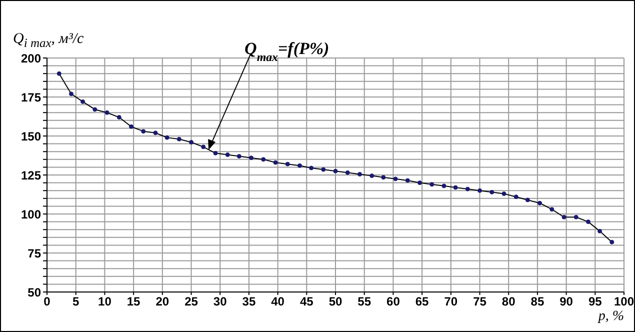 Image resolution: width=635 pixels, height=332 pixels. I want to click on x-tick-label: 95, so click(595, 301).